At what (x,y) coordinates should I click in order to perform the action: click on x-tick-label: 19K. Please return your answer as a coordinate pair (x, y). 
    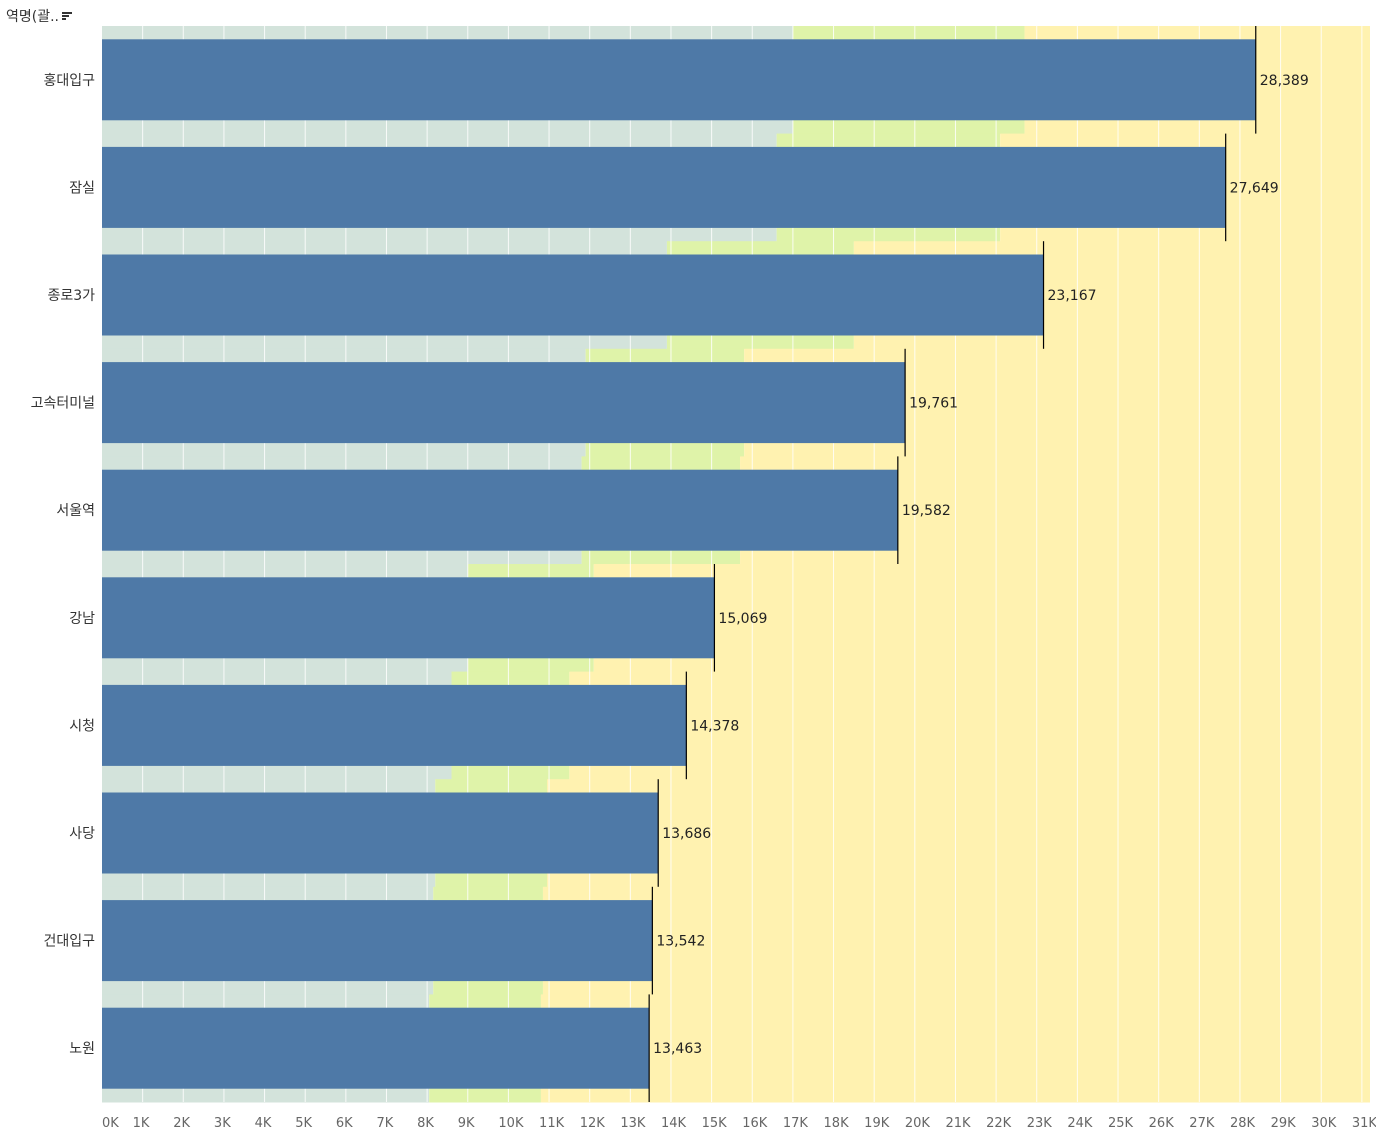
    Looking at the image, I should click on (877, 1123).